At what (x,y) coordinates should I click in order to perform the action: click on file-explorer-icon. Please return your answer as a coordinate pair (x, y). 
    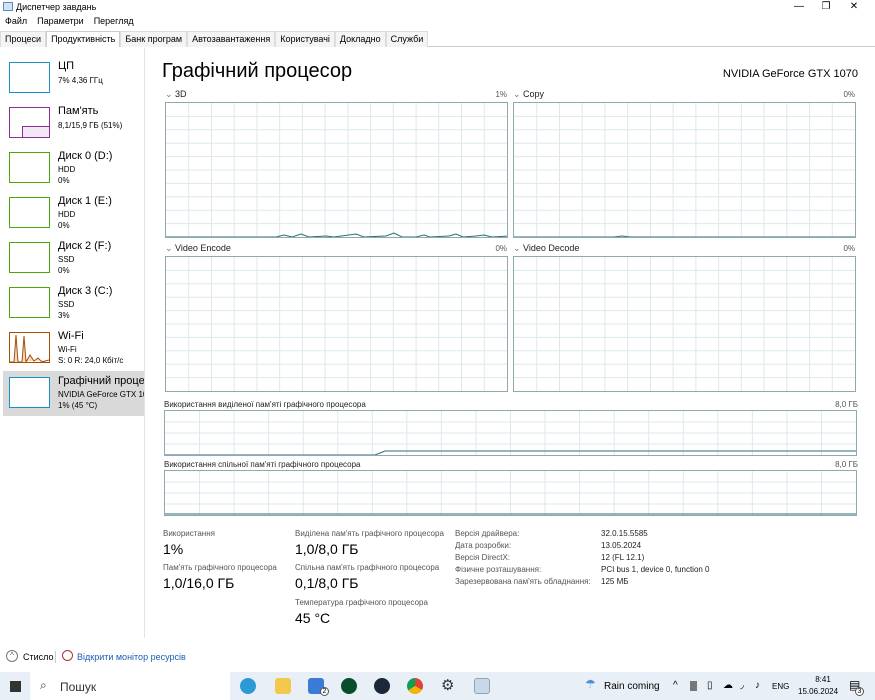
    Looking at the image, I should click on (283, 686).